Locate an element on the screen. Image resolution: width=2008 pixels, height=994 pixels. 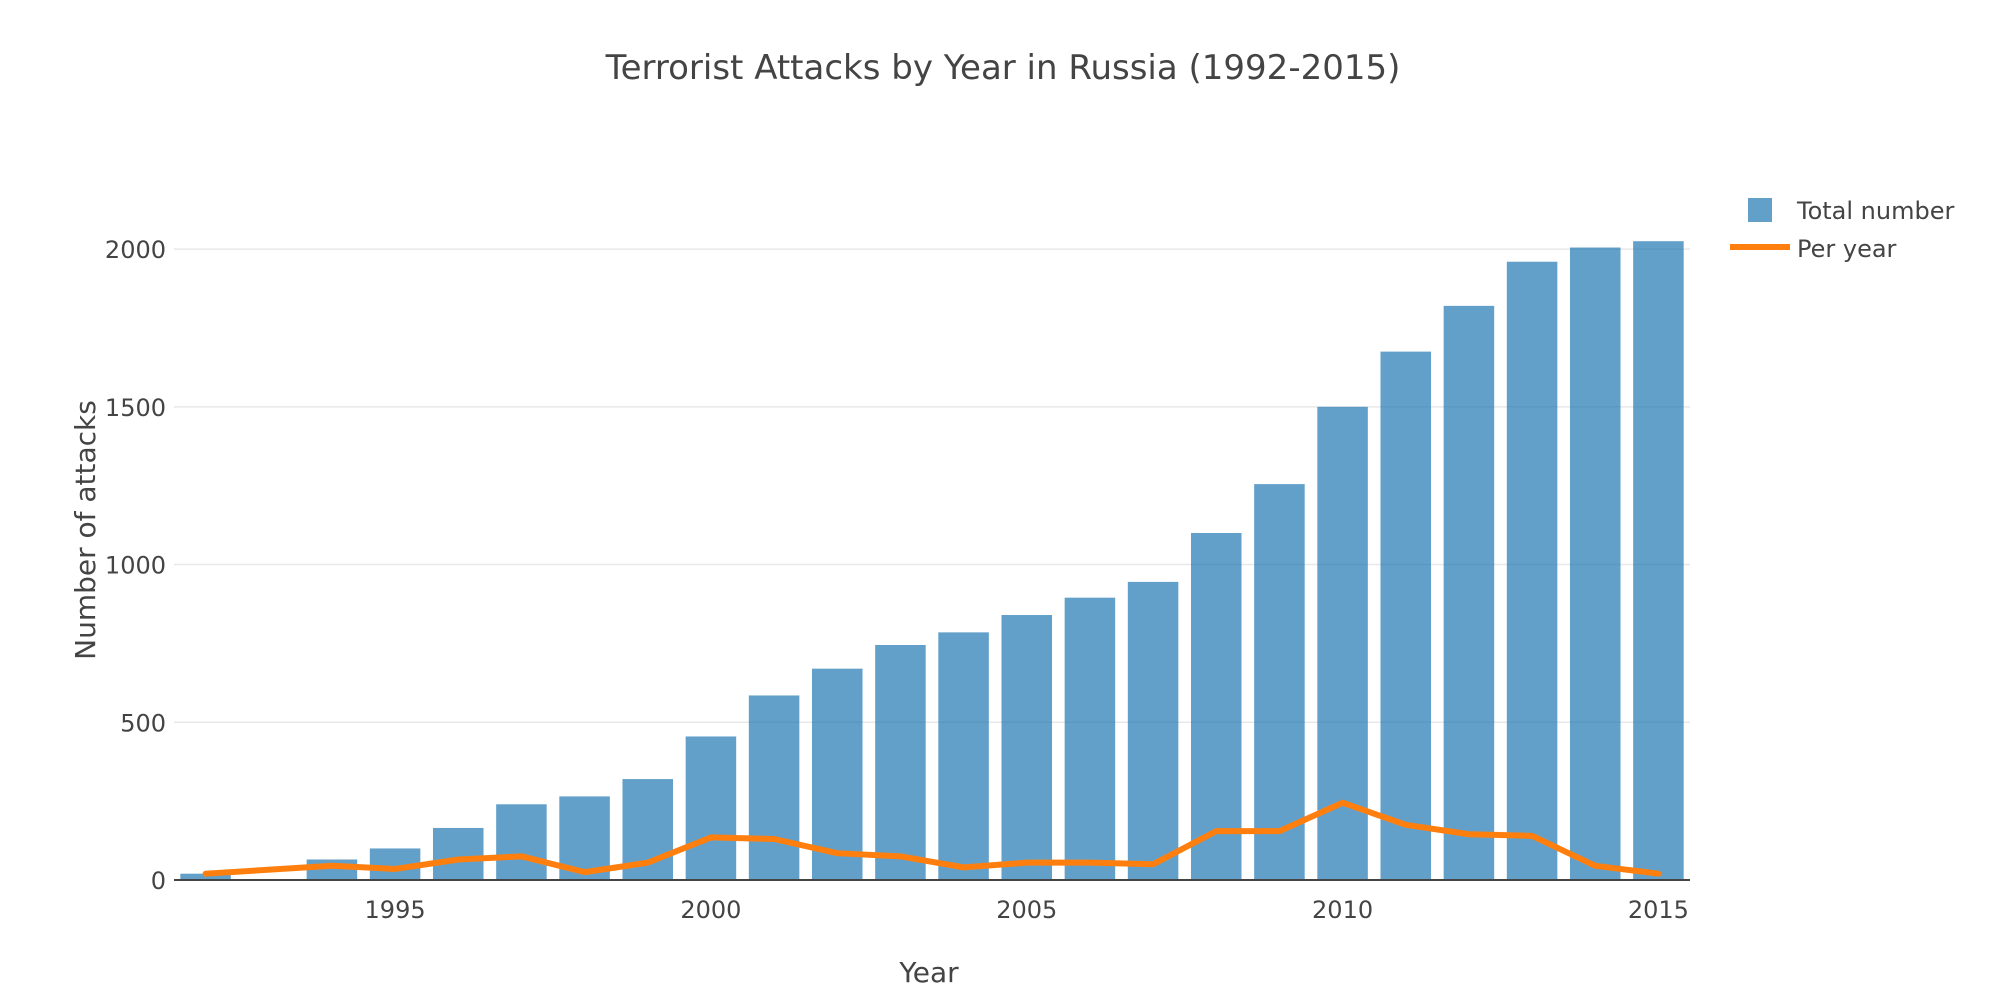
x-axis-title: Year is located at coordinates (928, 972).